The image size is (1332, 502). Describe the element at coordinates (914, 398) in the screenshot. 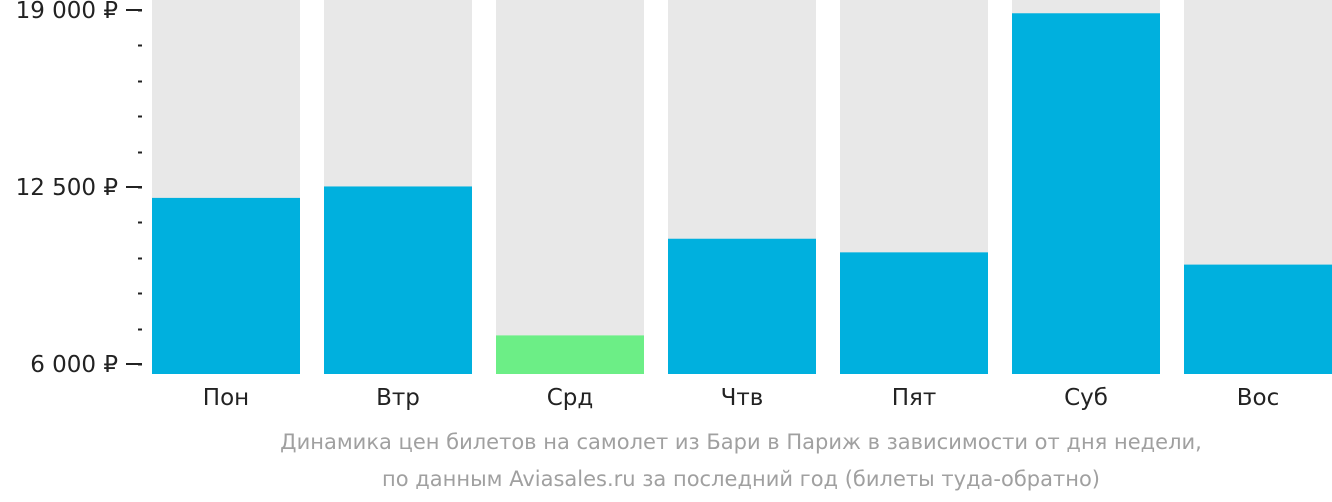

I see `category-label: Пят` at that location.